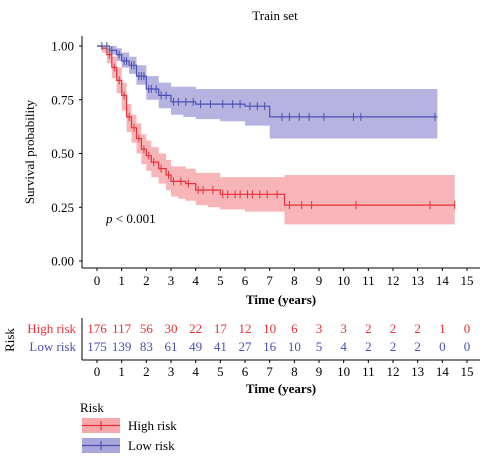 The image size is (500, 458). I want to click on x-tick-label: 11, so click(368, 280).